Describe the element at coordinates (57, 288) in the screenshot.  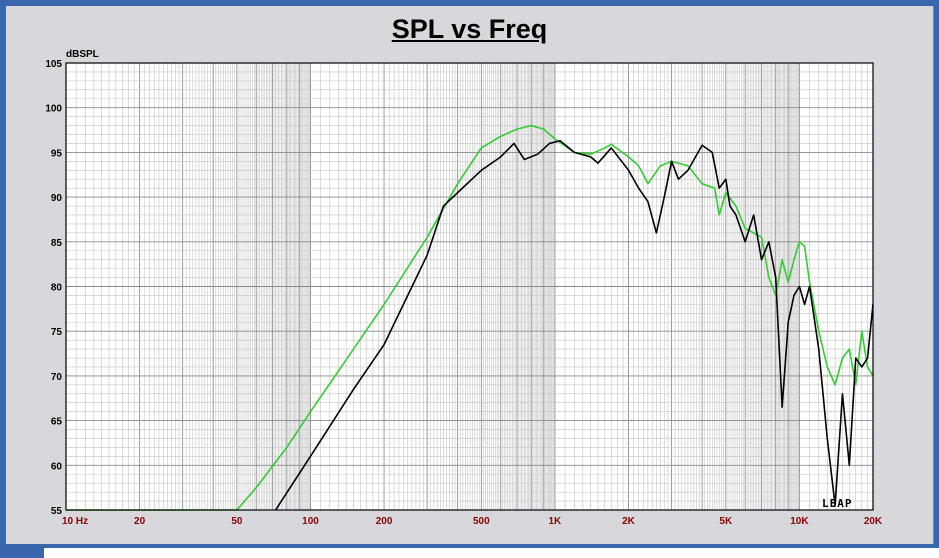
I see `y-tick-label: 80` at that location.